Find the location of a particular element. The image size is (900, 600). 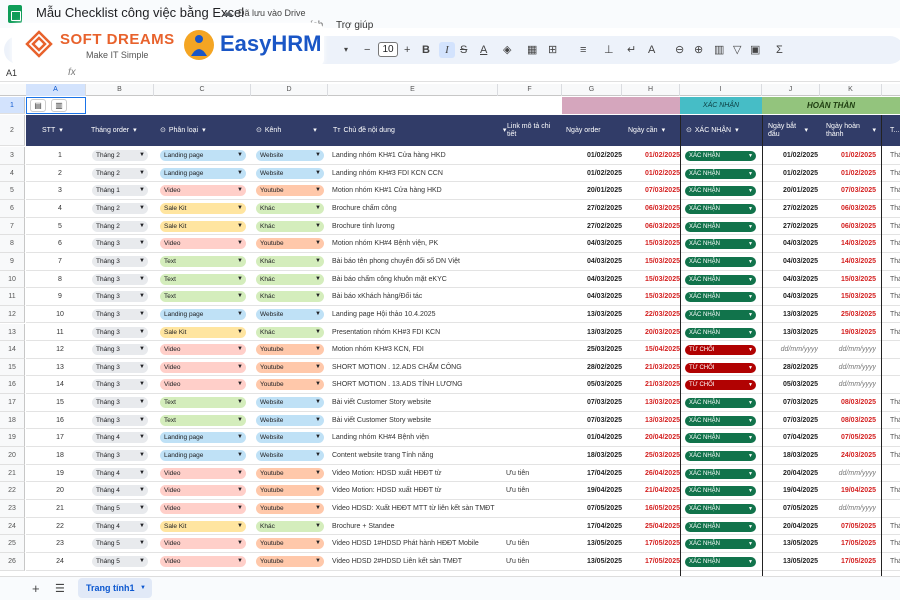

row-header: 16 is located at coordinates (12, 385).